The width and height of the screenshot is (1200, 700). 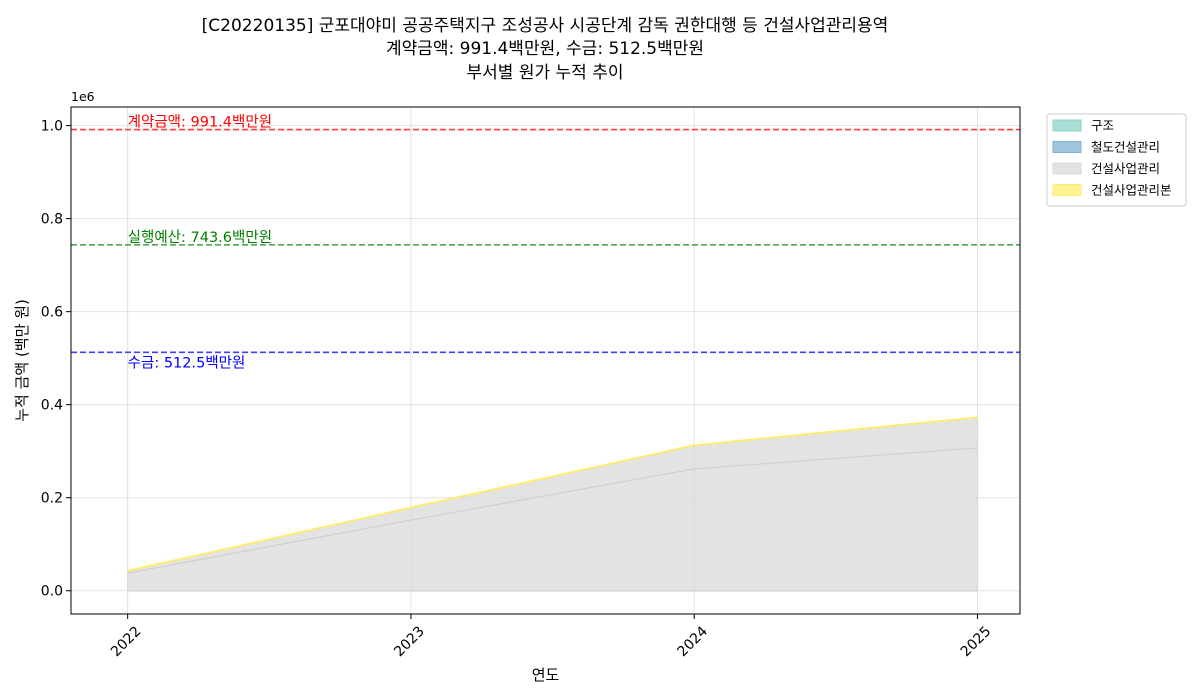 What do you see at coordinates (52, 499) in the screenshot?
I see `y-tick-label: 0.2` at bounding box center [52, 499].